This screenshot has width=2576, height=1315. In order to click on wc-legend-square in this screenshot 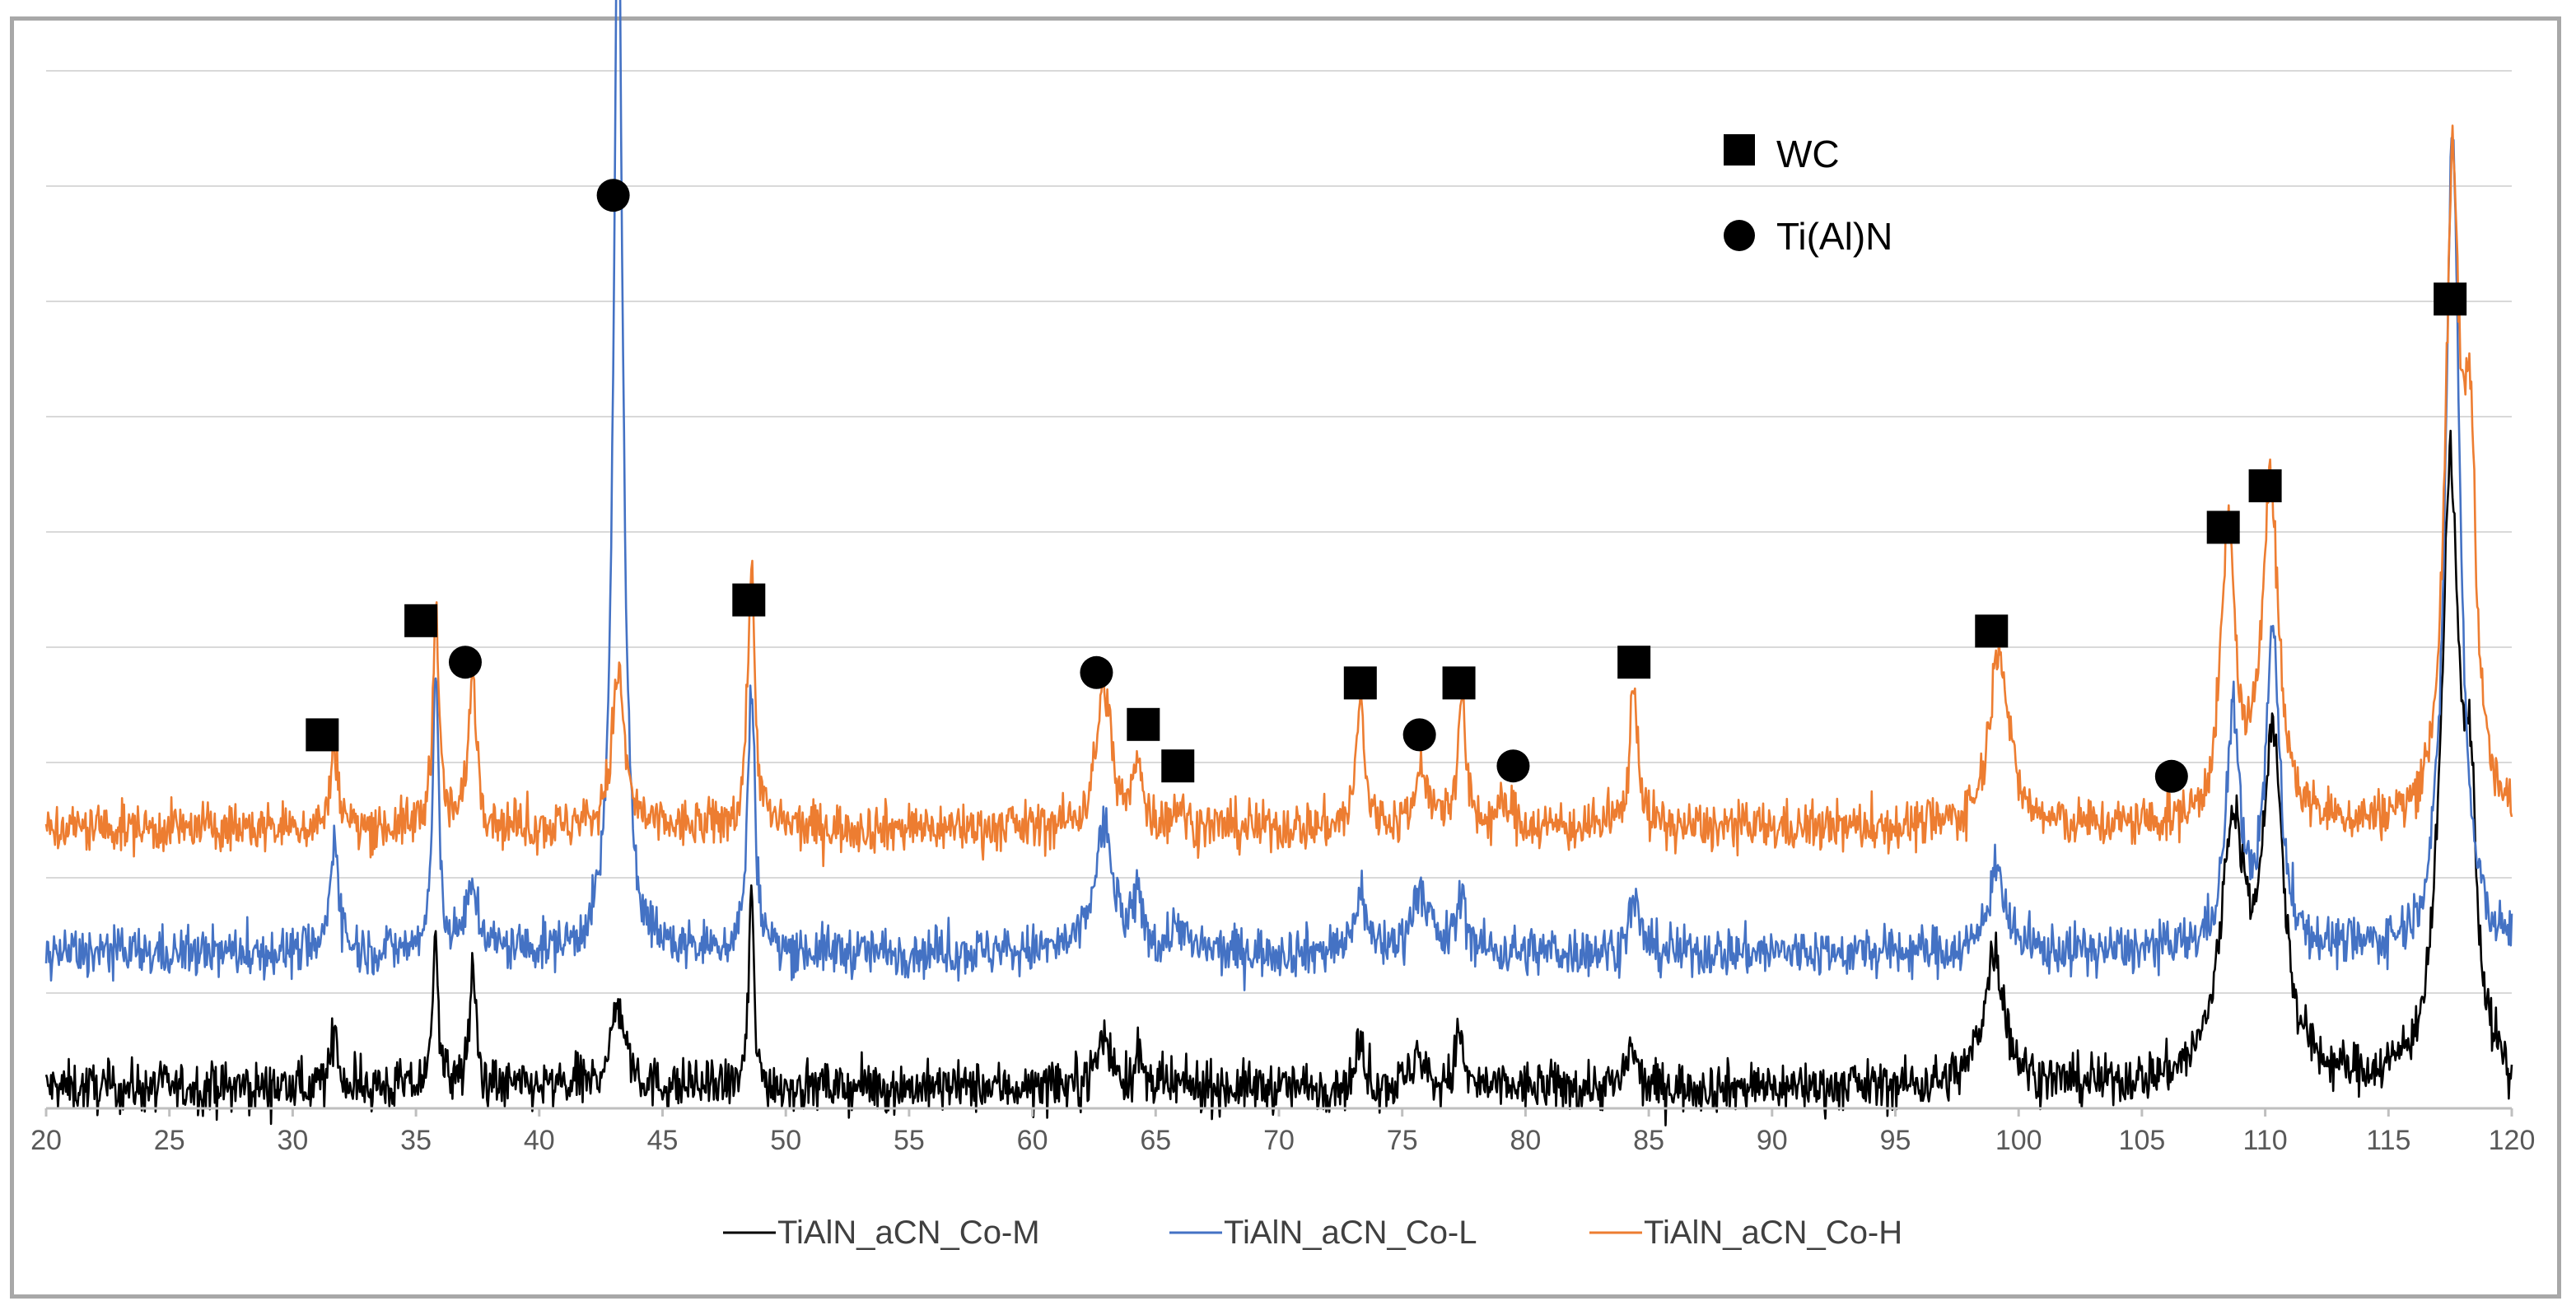, I will do `click(1739, 150)`.